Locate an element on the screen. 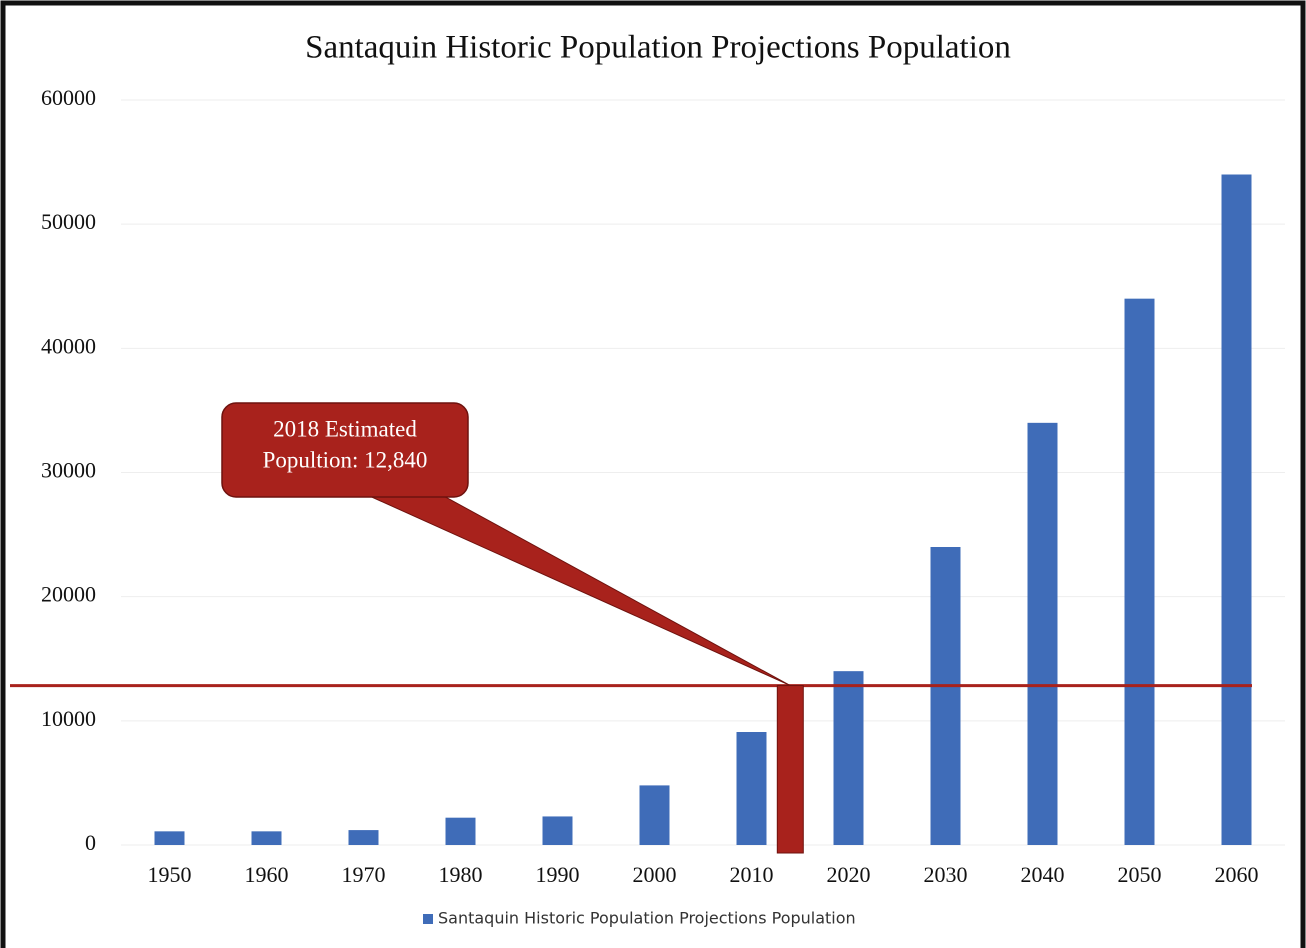 The width and height of the screenshot is (1306, 948). x-tick-label: 2010 is located at coordinates (752, 874).